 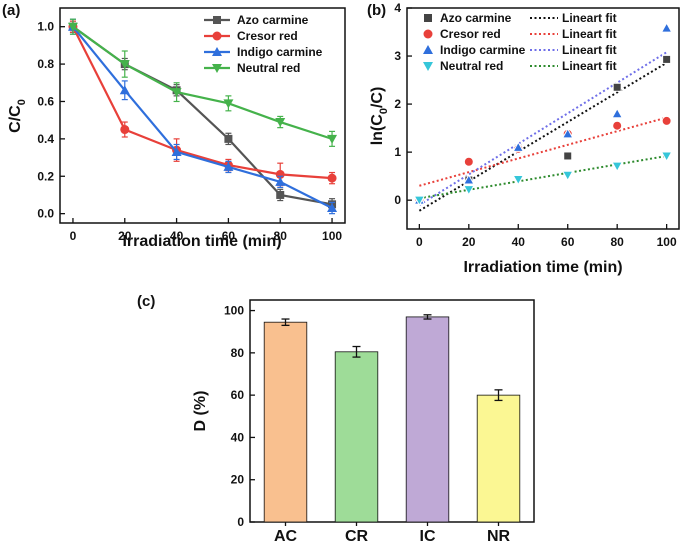 What do you see at coordinates (397, 104) in the screenshot?
I see `panel-b-y-tick-label: 2` at bounding box center [397, 104].